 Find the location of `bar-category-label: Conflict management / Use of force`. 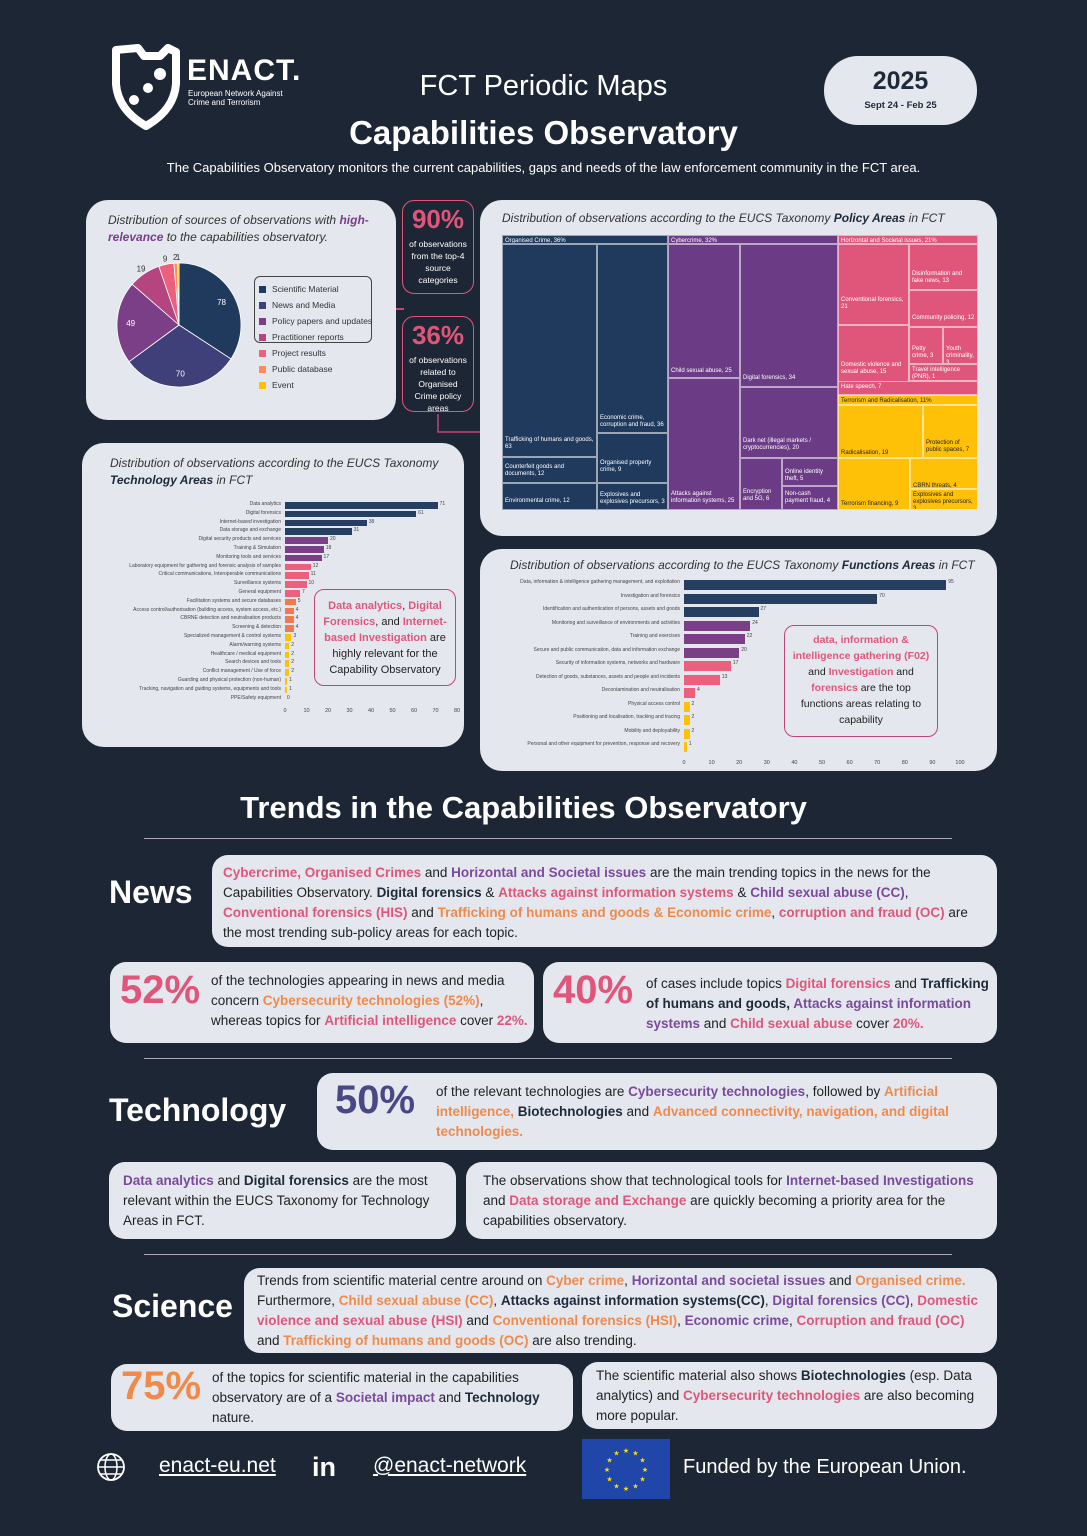

bar-category-label: Conflict management / Use of force is located at coordinates (241, 671).